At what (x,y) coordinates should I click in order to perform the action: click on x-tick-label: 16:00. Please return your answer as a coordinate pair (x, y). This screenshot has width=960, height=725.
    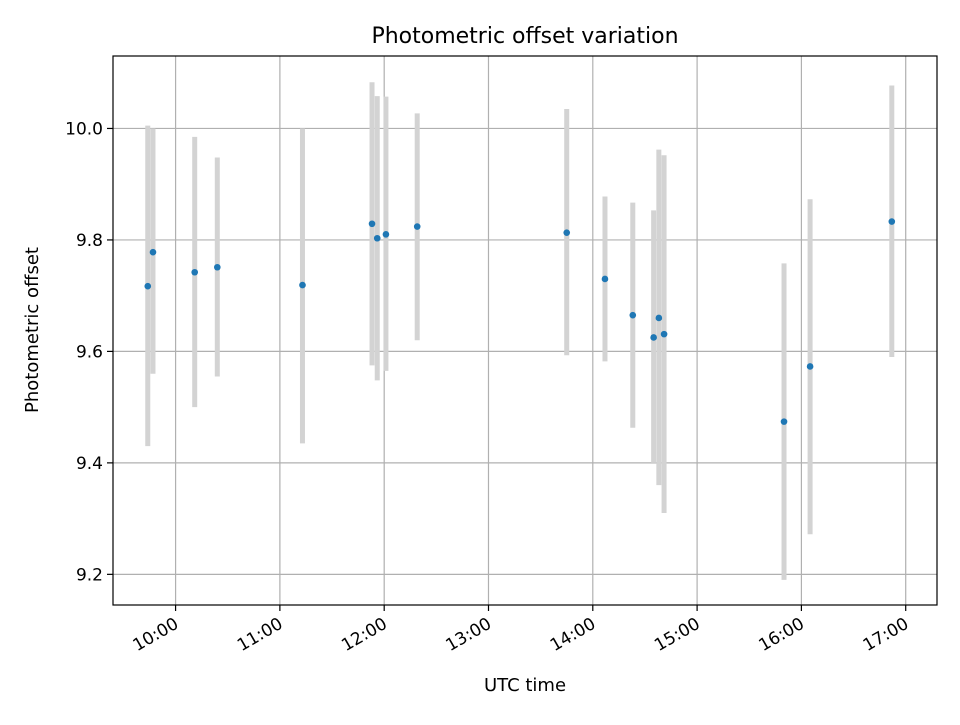
    Looking at the image, I should click on (781, 635).